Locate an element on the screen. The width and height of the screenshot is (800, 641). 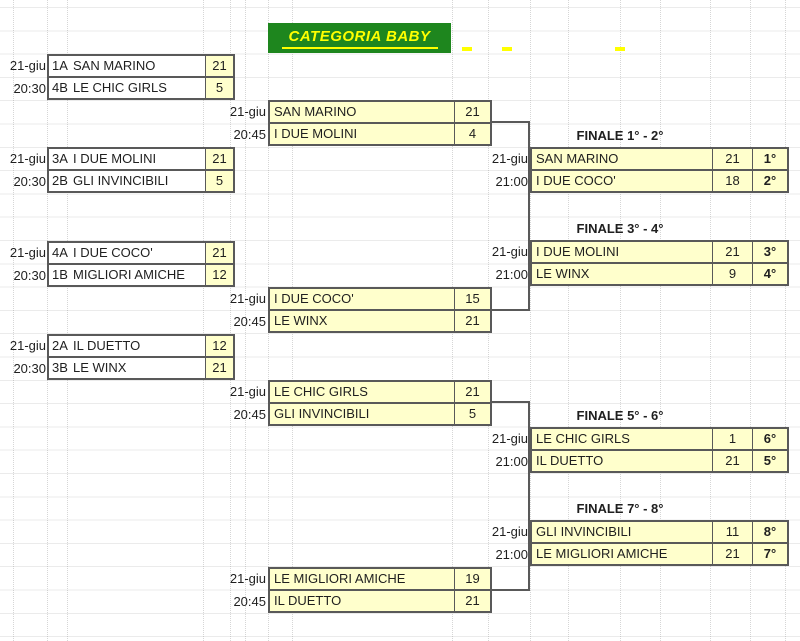
match-row: 2A IL DUETTO 12 is located at coordinates (141, 346).